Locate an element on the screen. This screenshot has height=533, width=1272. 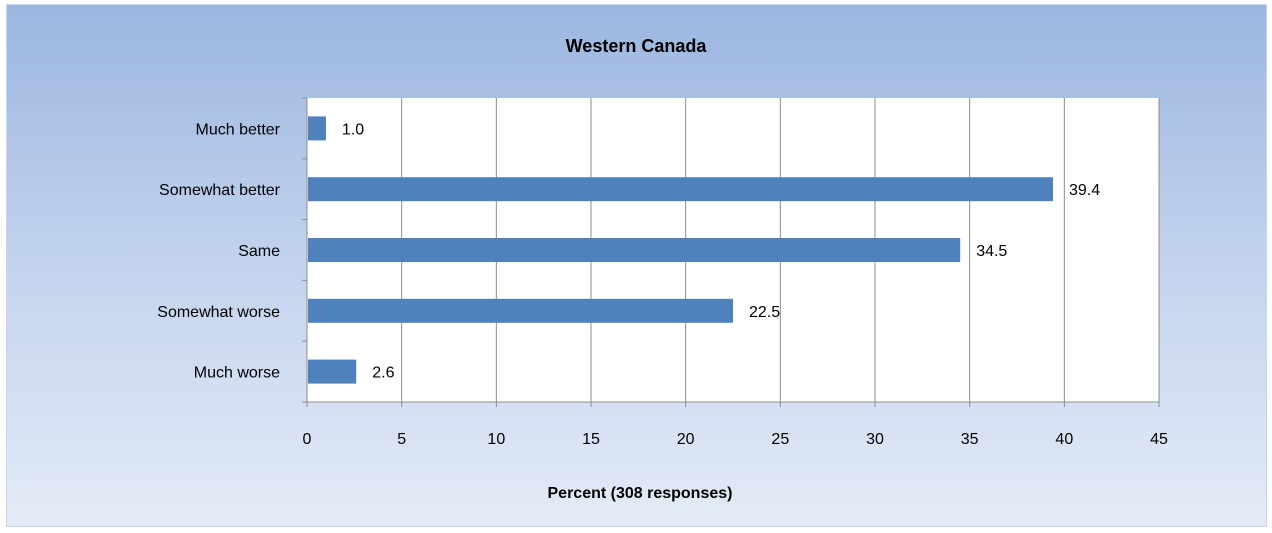
chart-title: Western Canada is located at coordinates (637, 46).